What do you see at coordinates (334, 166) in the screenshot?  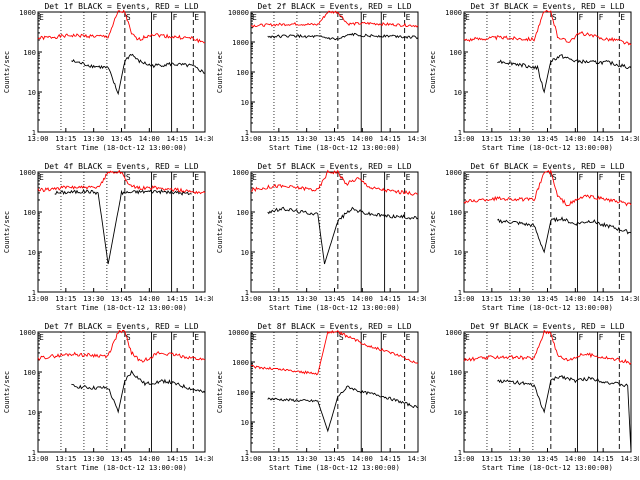 I see `chart-title: Det 5f BLACK = Events, RED = LLD` at bounding box center [334, 166].